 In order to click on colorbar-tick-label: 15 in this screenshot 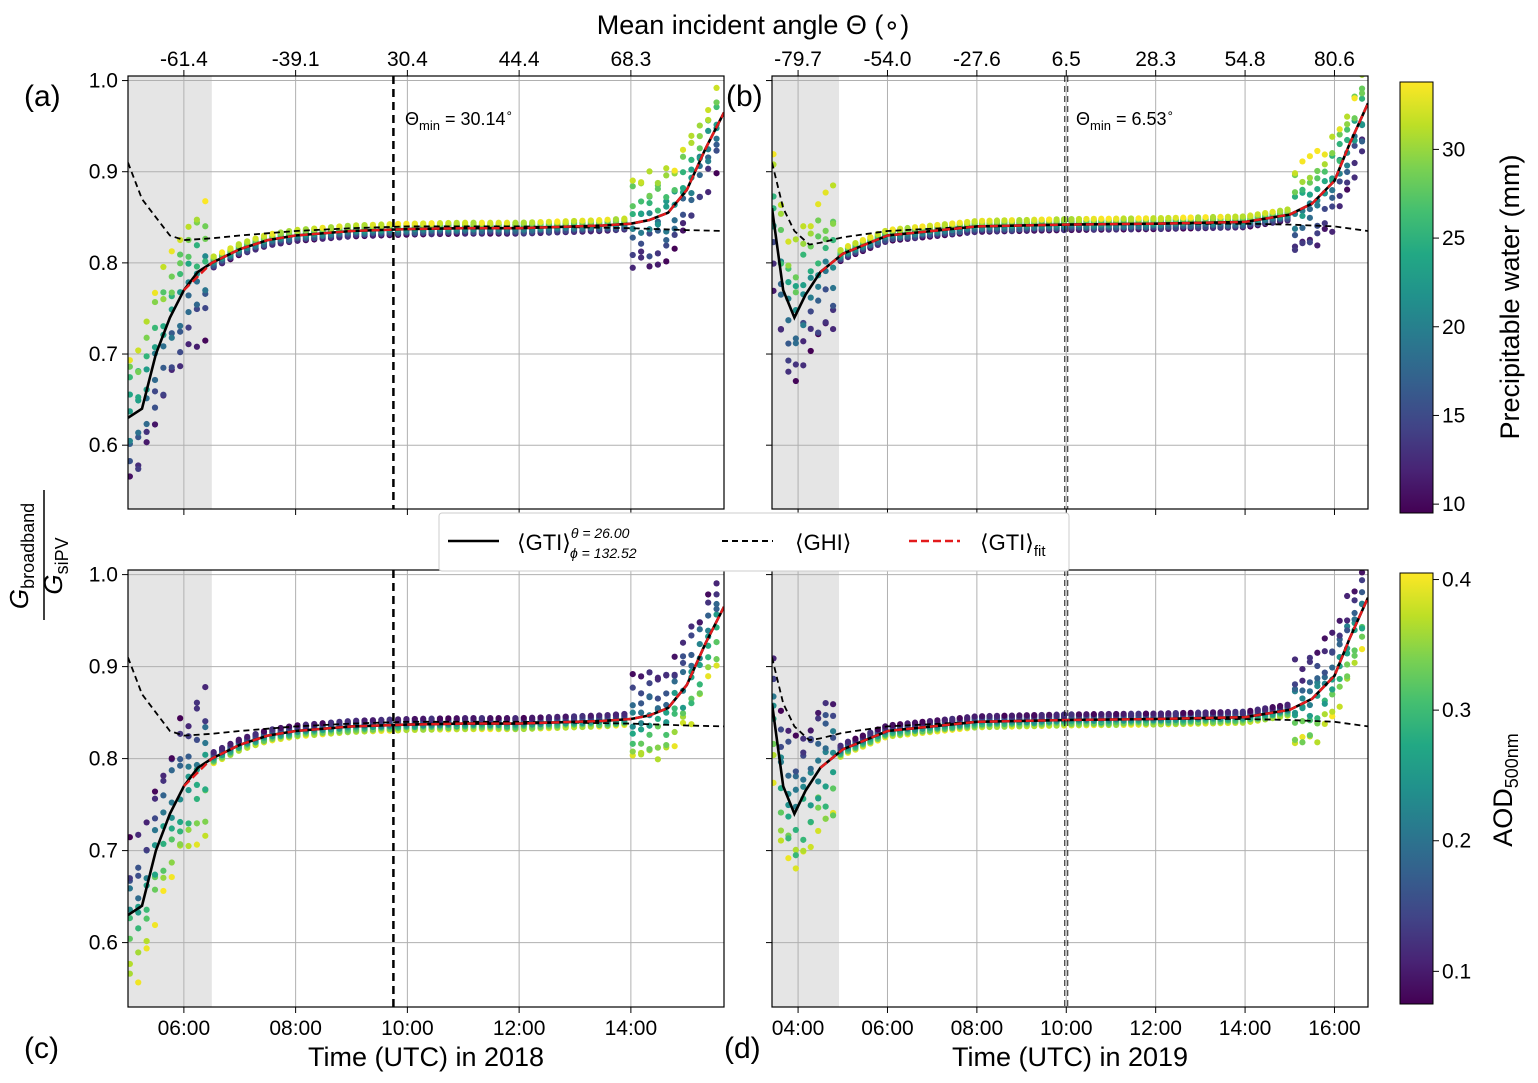, I will do `click(1453, 415)`.